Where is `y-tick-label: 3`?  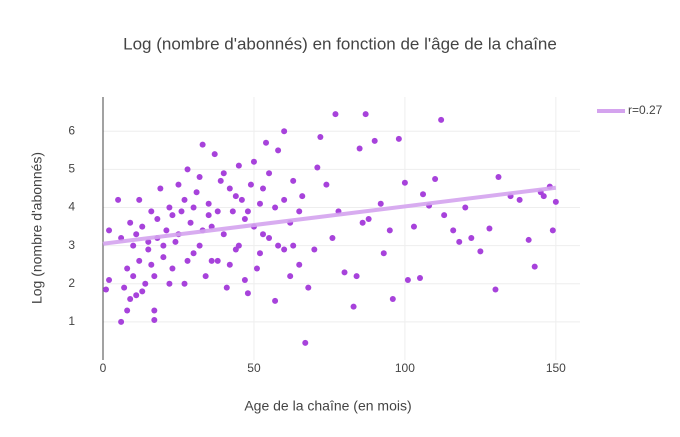
y-tick-label: 3 is located at coordinates (71, 245).